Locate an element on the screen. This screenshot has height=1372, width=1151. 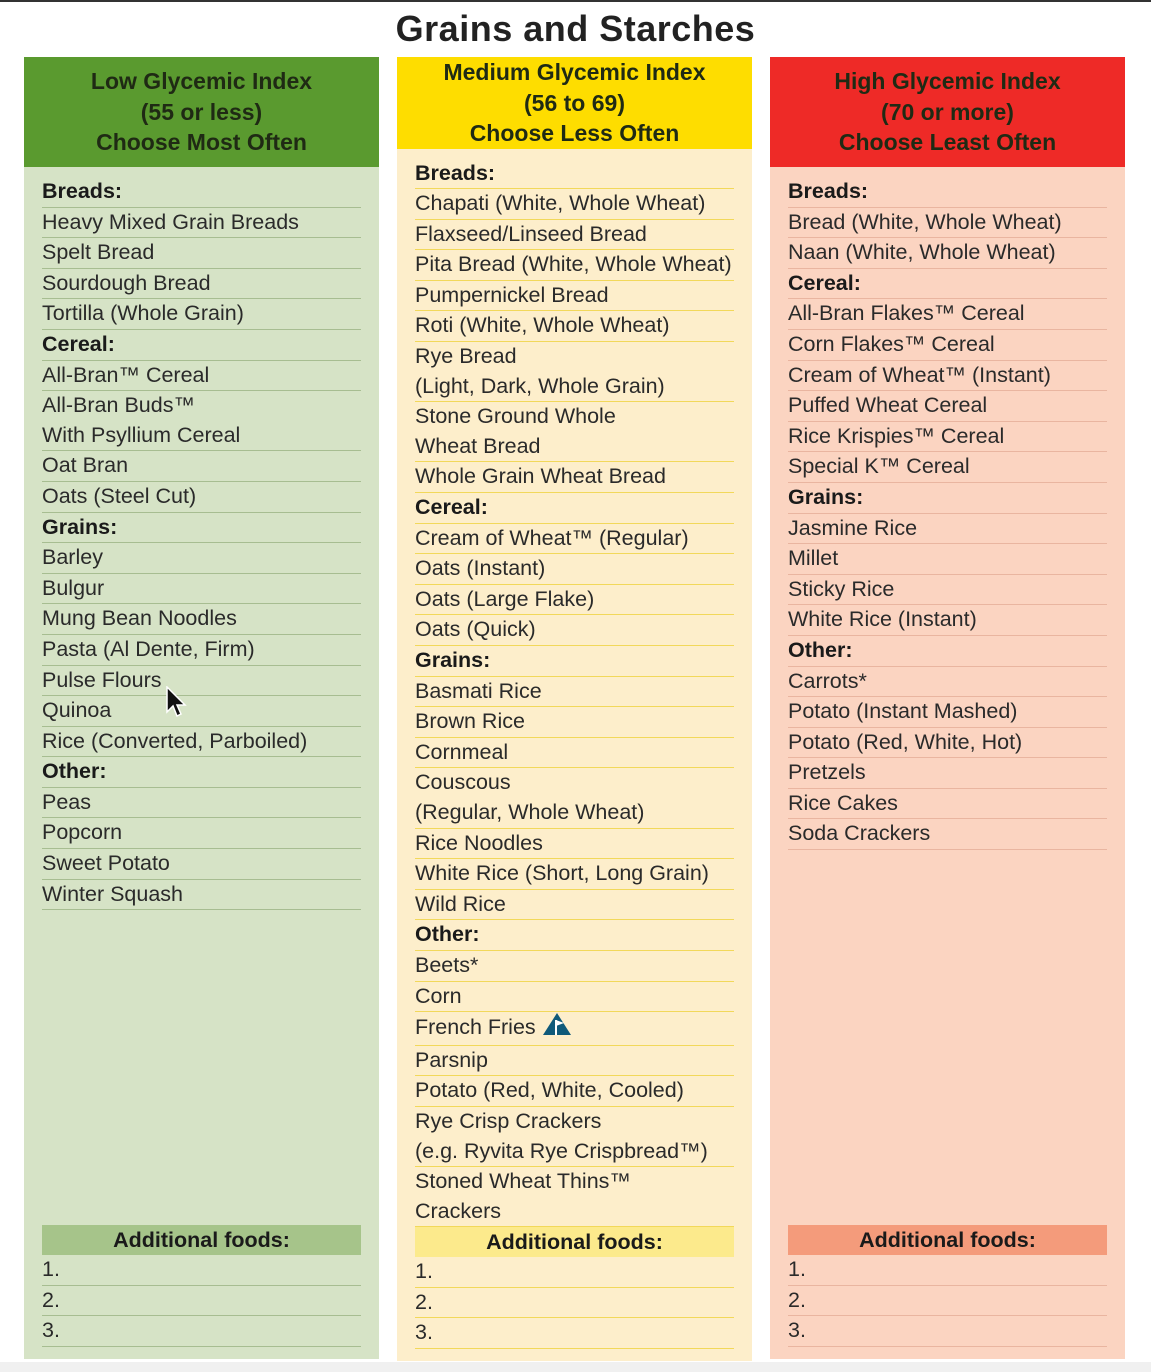
food-item-line: Rice Cakes is located at coordinates (843, 802).